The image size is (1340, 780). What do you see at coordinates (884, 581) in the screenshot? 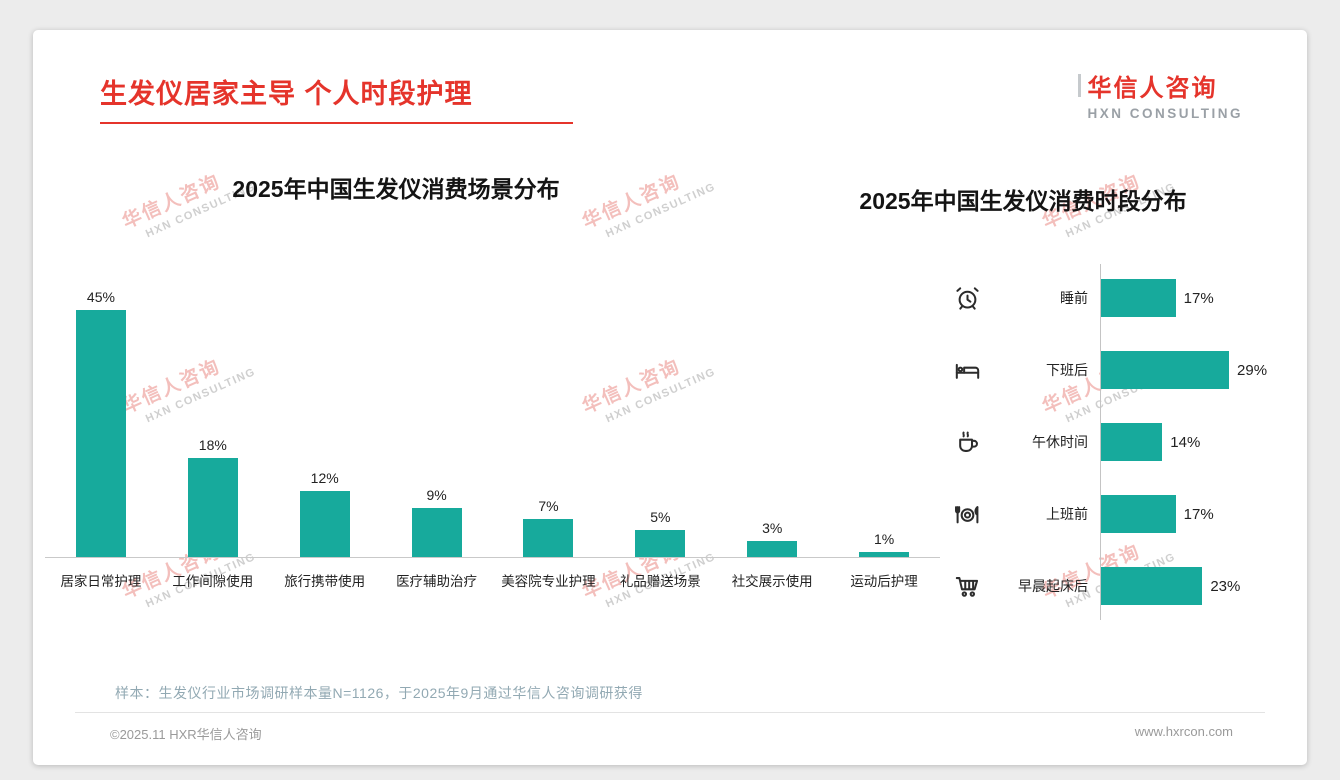
I see `bar-category-label: 运动后护理` at bounding box center [884, 581].